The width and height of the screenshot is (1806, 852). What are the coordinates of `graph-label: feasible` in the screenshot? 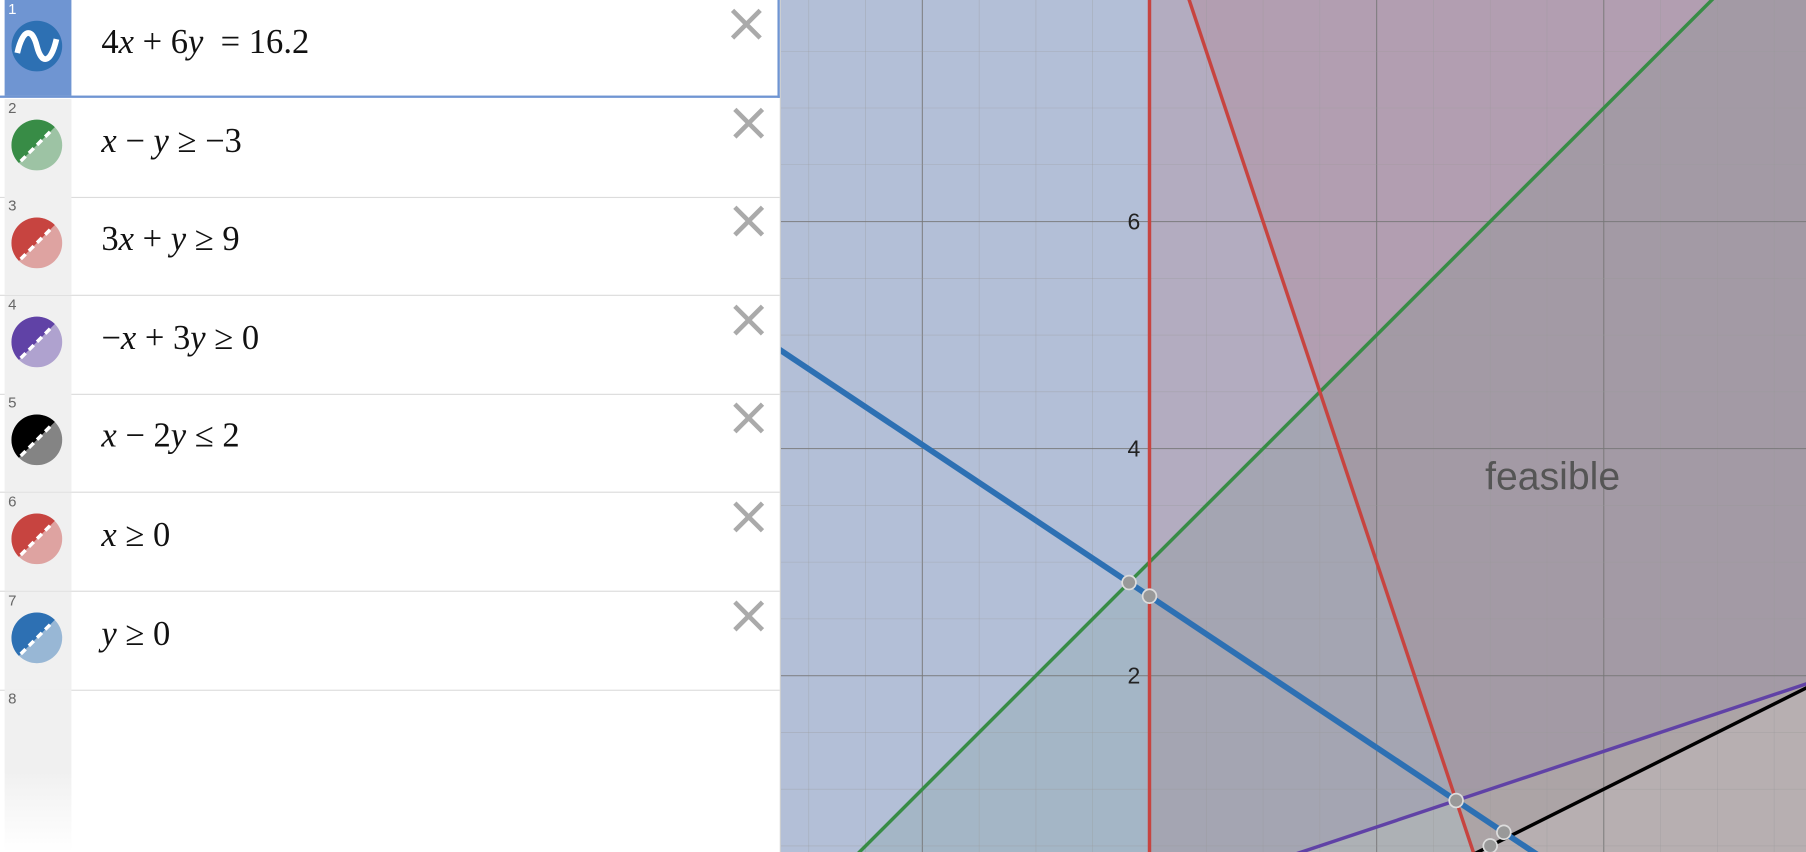 It's located at (1552, 476).